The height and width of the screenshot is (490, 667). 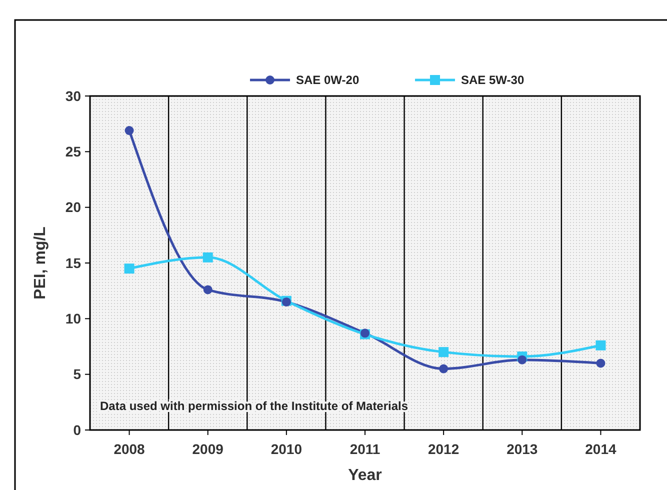 I want to click on y-tick-label: 10, so click(x=73, y=318).